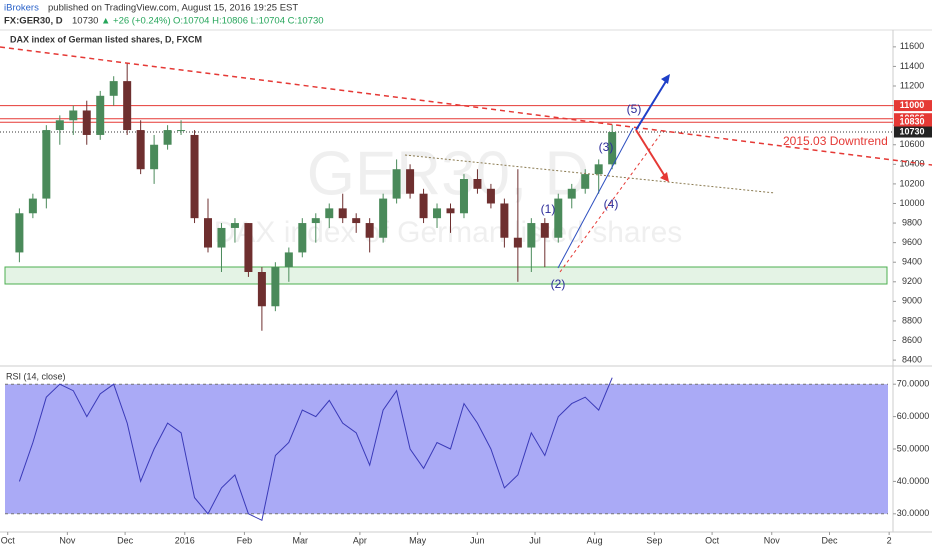  I want to click on time-tick-label: Aug, so click(595, 540).